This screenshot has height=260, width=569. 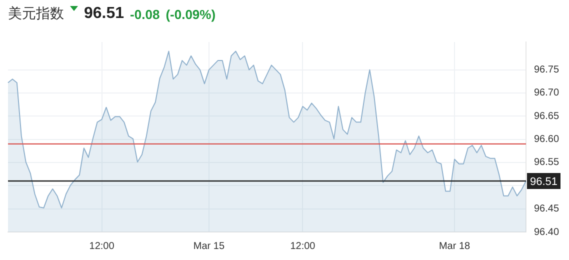 I want to click on y-tick-label: 96.75, so click(x=547, y=70).